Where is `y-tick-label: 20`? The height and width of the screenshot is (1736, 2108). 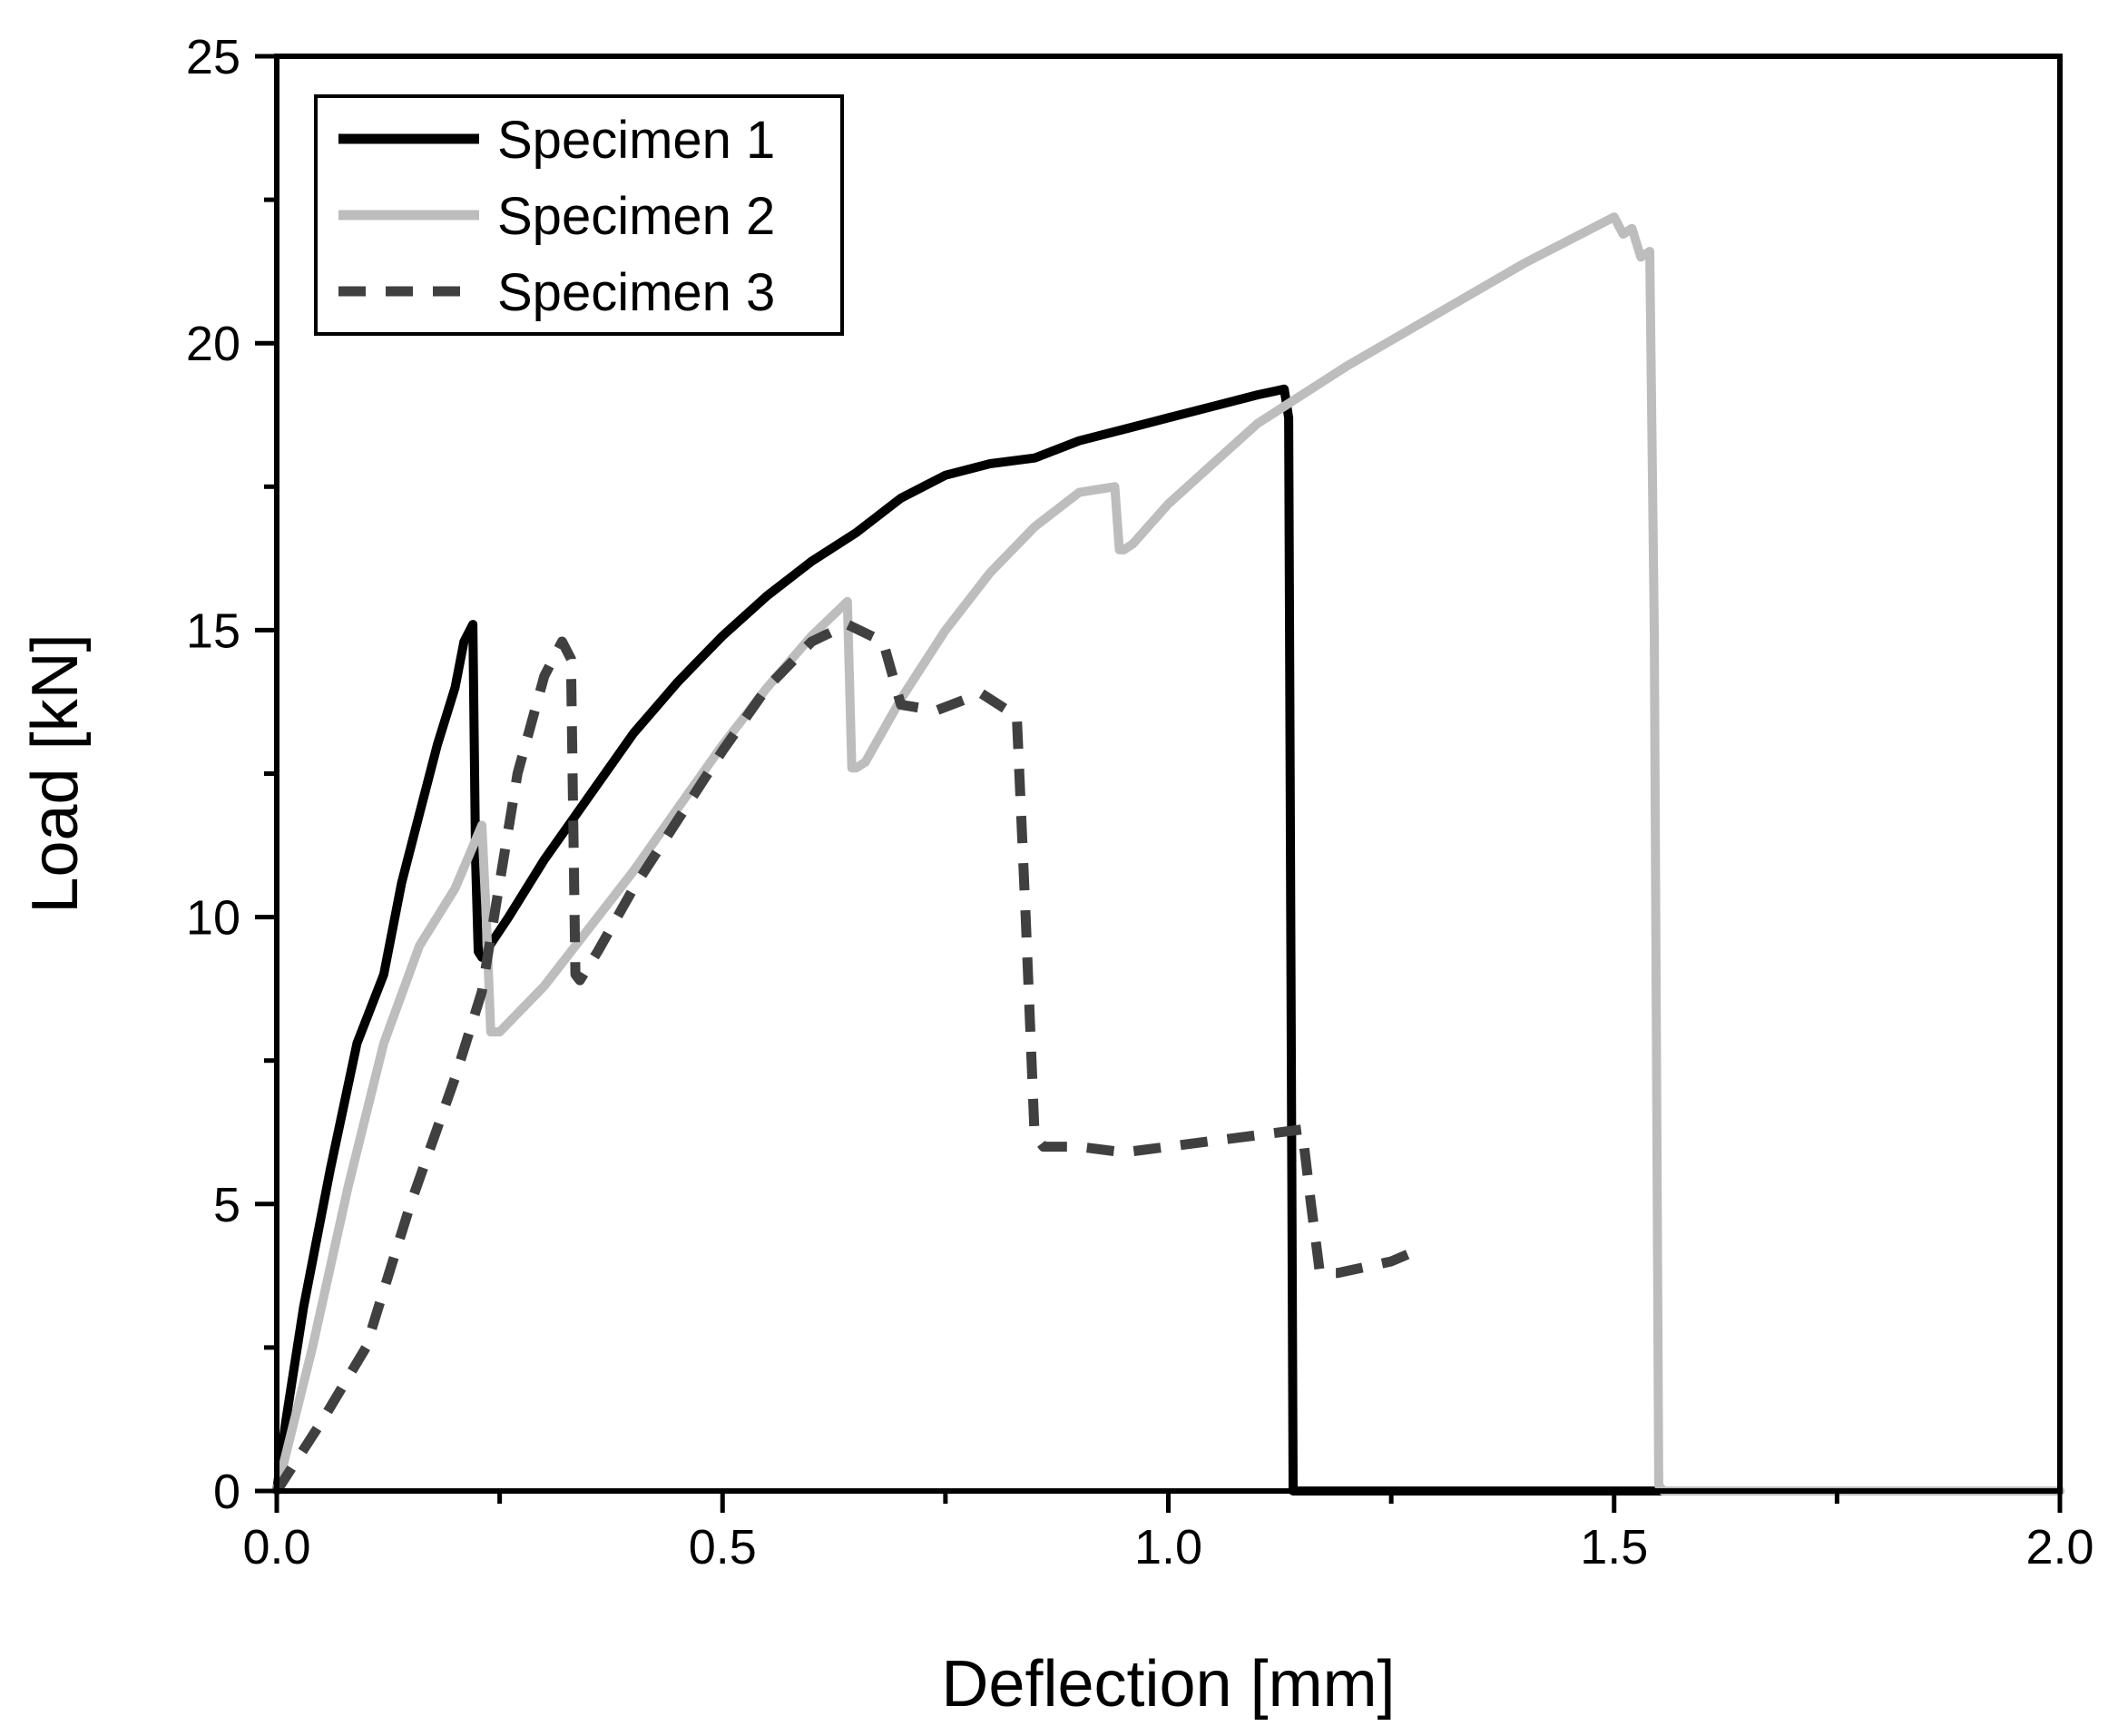 y-tick-label: 20 is located at coordinates (213, 344).